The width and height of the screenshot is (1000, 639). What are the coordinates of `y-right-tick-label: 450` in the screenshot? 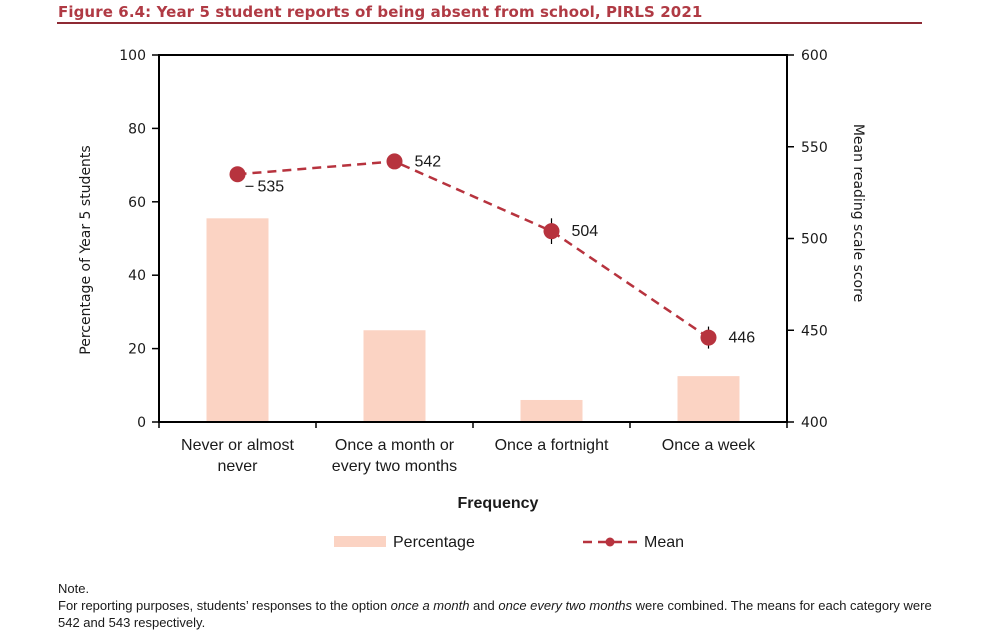 It's located at (814, 331).